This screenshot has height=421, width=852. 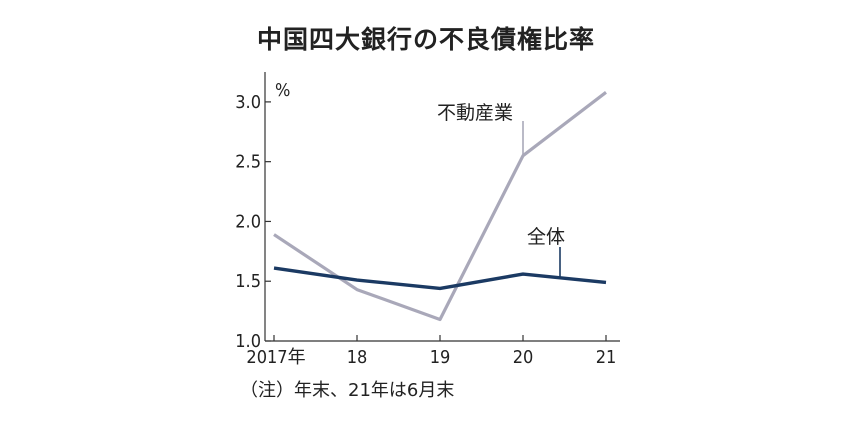 I want to click on series-label-total: 全体, so click(x=546, y=237).